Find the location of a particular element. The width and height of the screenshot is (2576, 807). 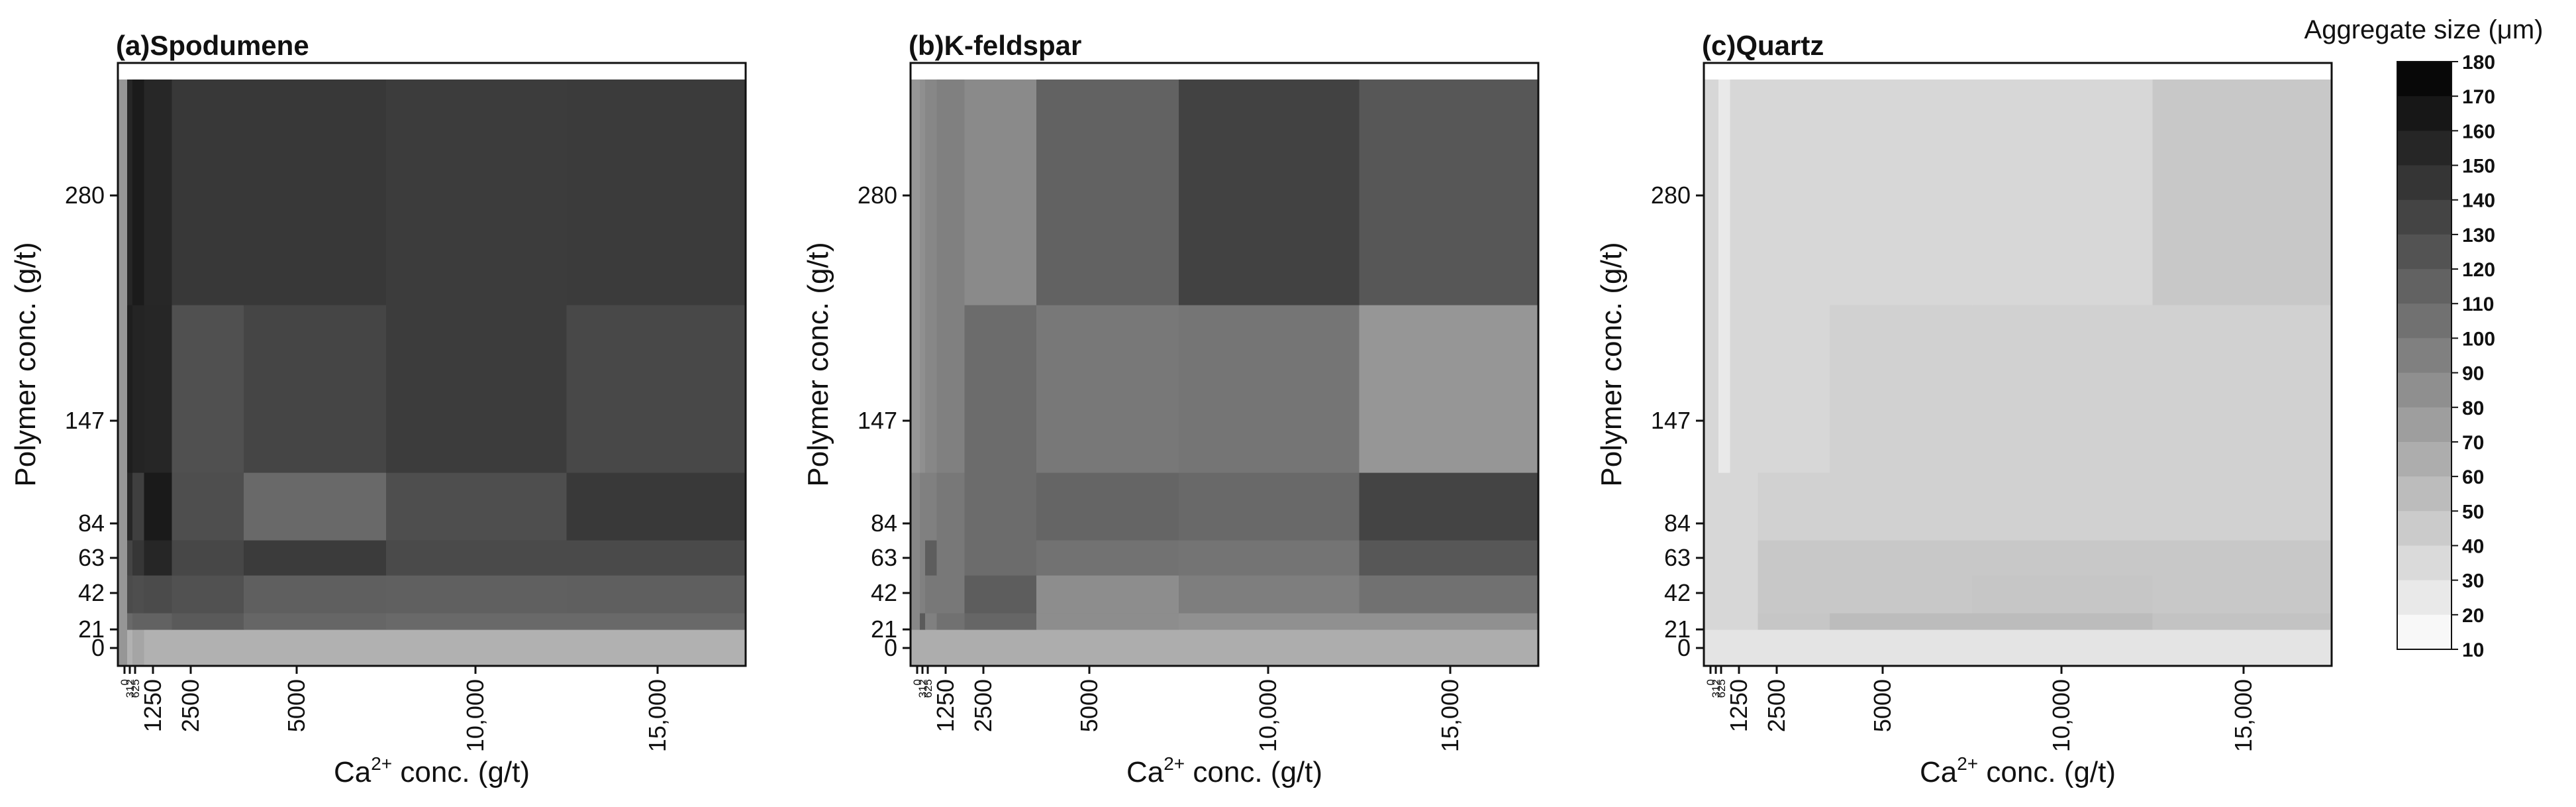

y-tick-label: 42 is located at coordinates (884, 592).